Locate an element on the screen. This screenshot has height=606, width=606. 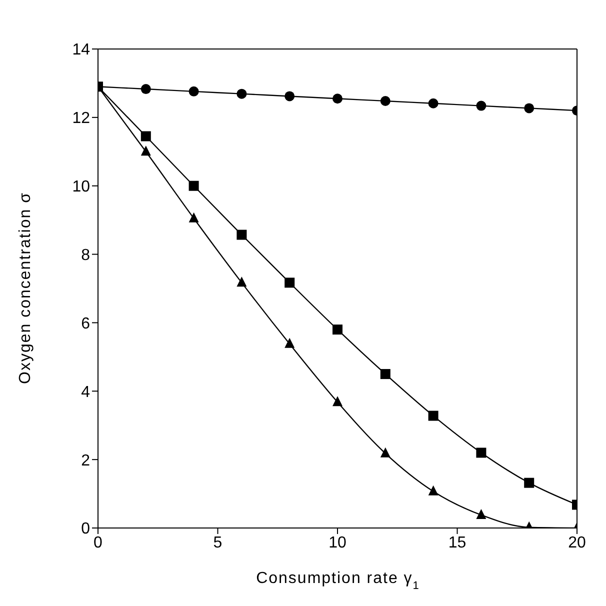
y-tick-label: 0 is located at coordinates (85, 529).